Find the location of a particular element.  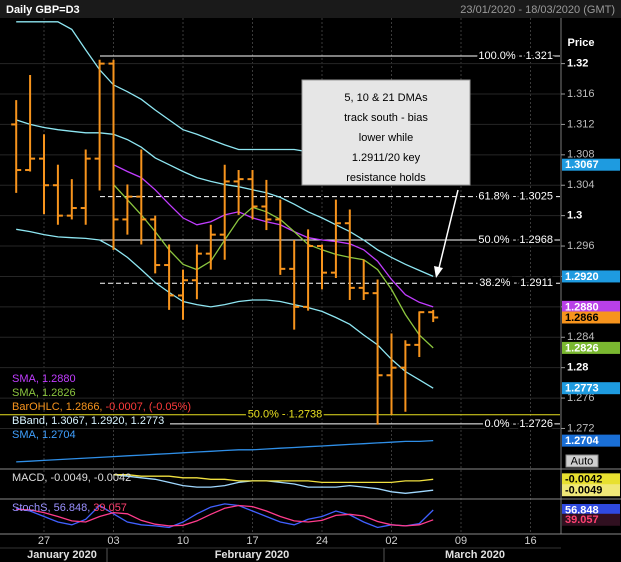

y-tick-label: 1.3 is located at coordinates (574, 216).